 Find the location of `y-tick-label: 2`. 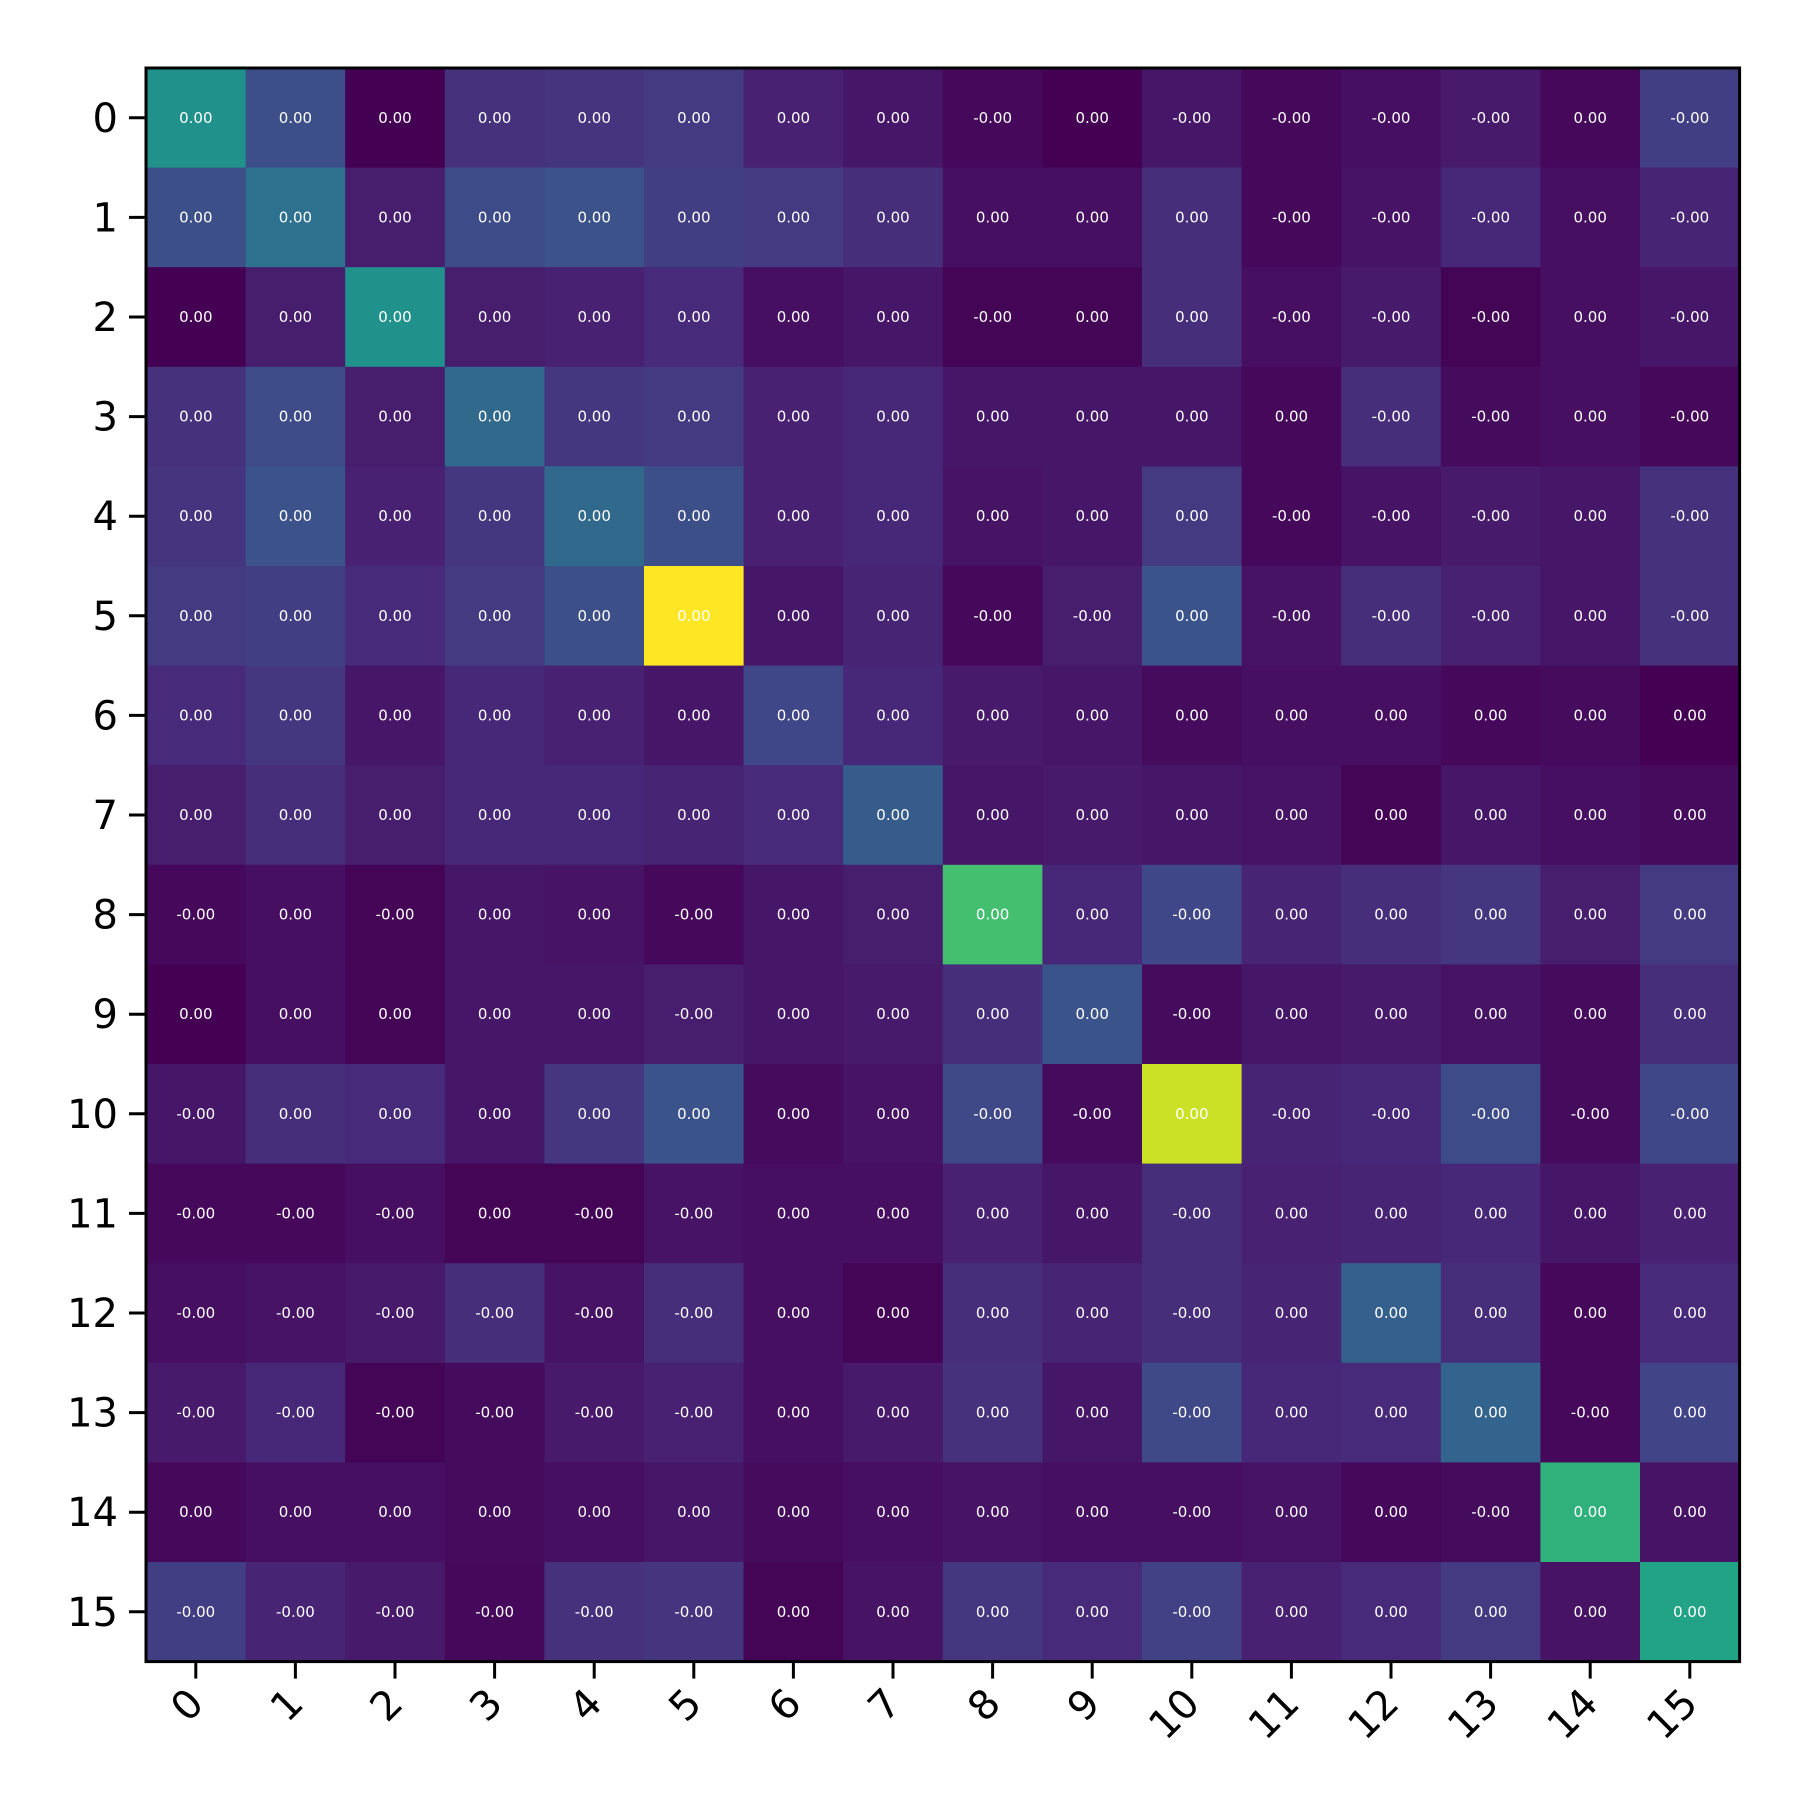

y-tick-label: 2 is located at coordinates (105, 318).